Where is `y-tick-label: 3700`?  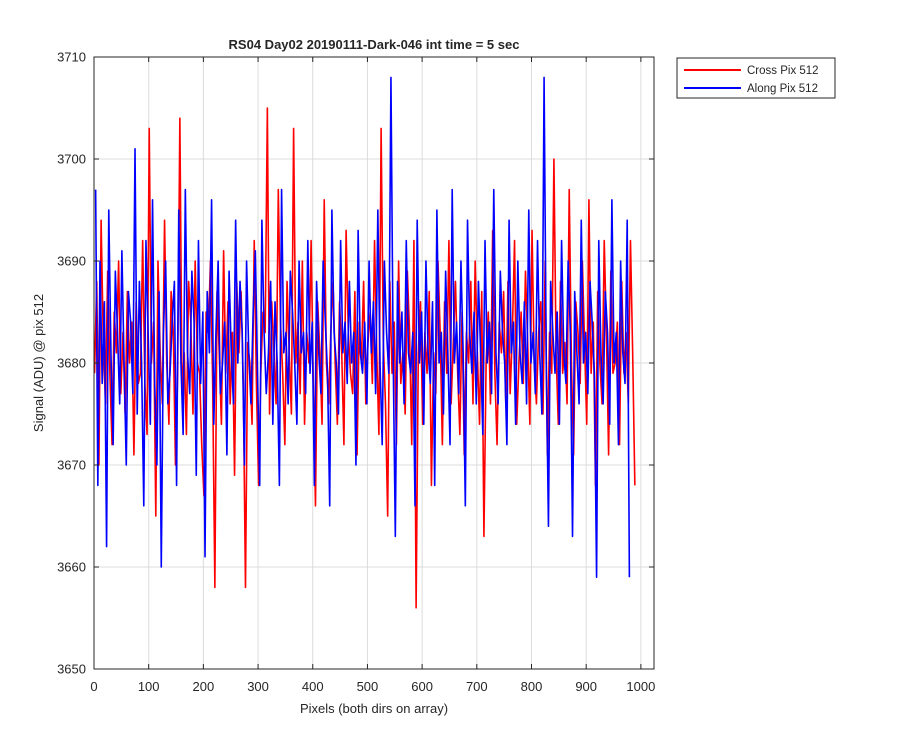
y-tick-label: 3700 is located at coordinates (71, 159).